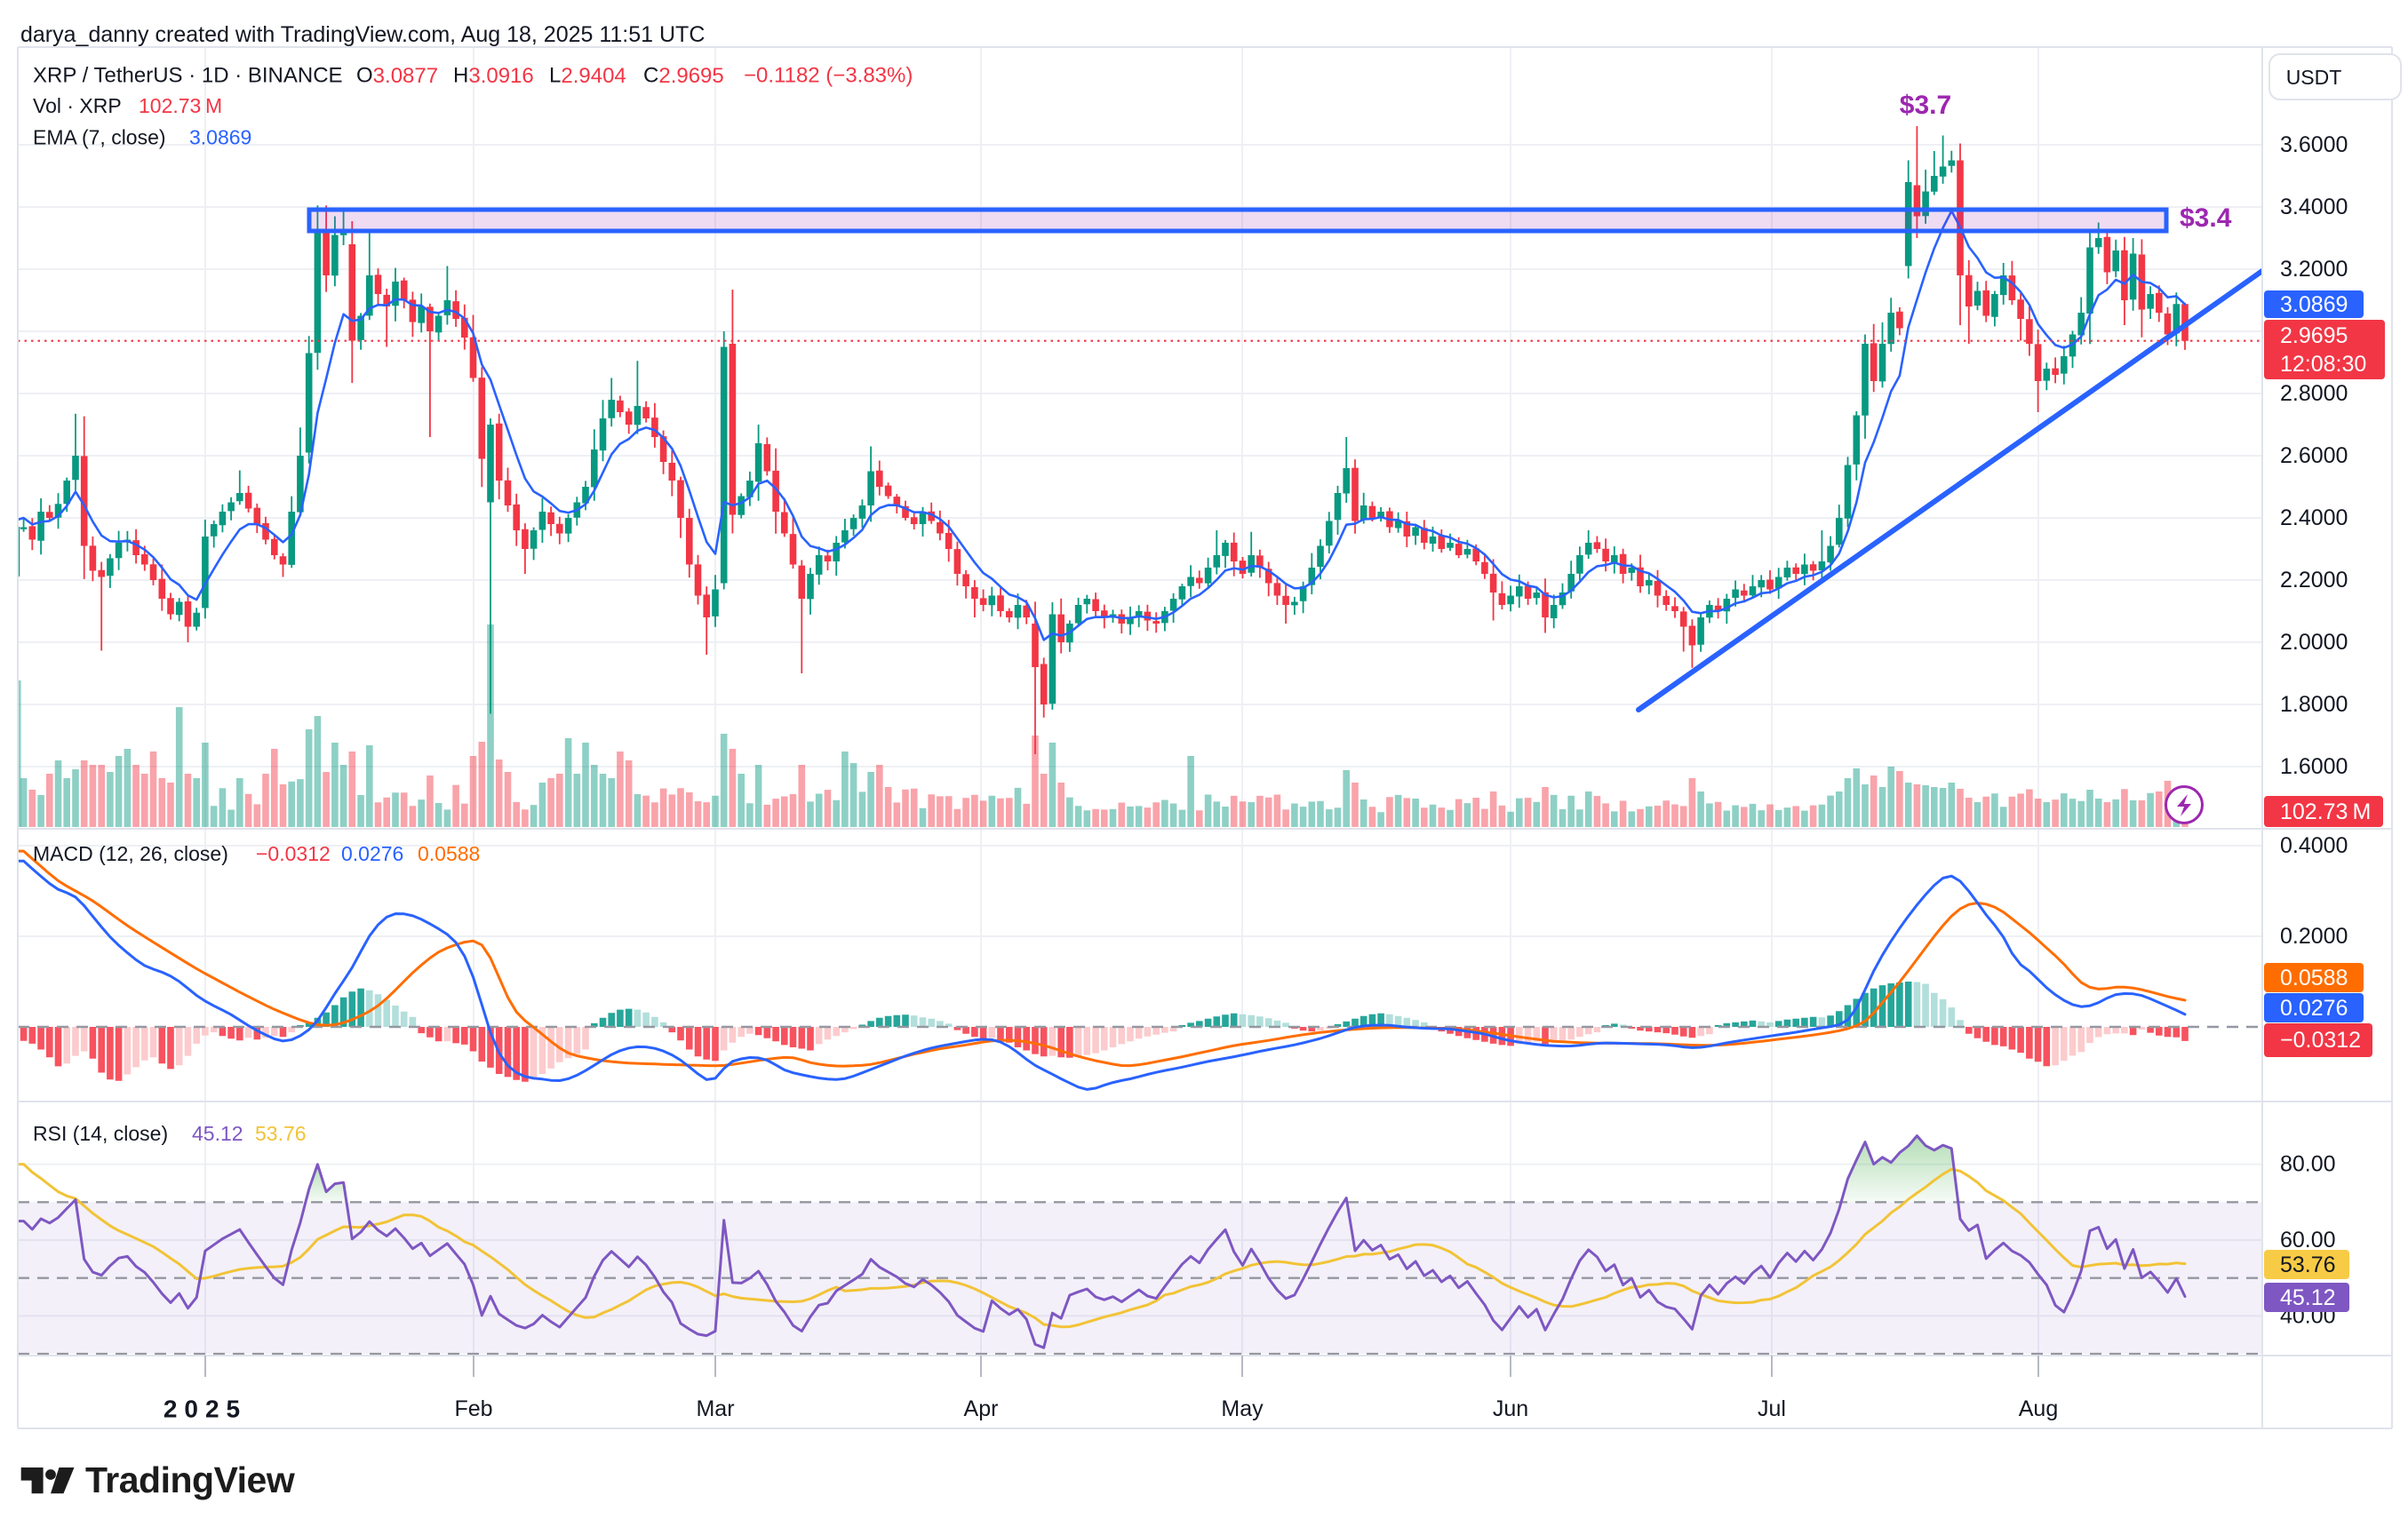  What do you see at coordinates (473, 1408) in the screenshot?
I see `svg-text: Feb` at bounding box center [473, 1408].